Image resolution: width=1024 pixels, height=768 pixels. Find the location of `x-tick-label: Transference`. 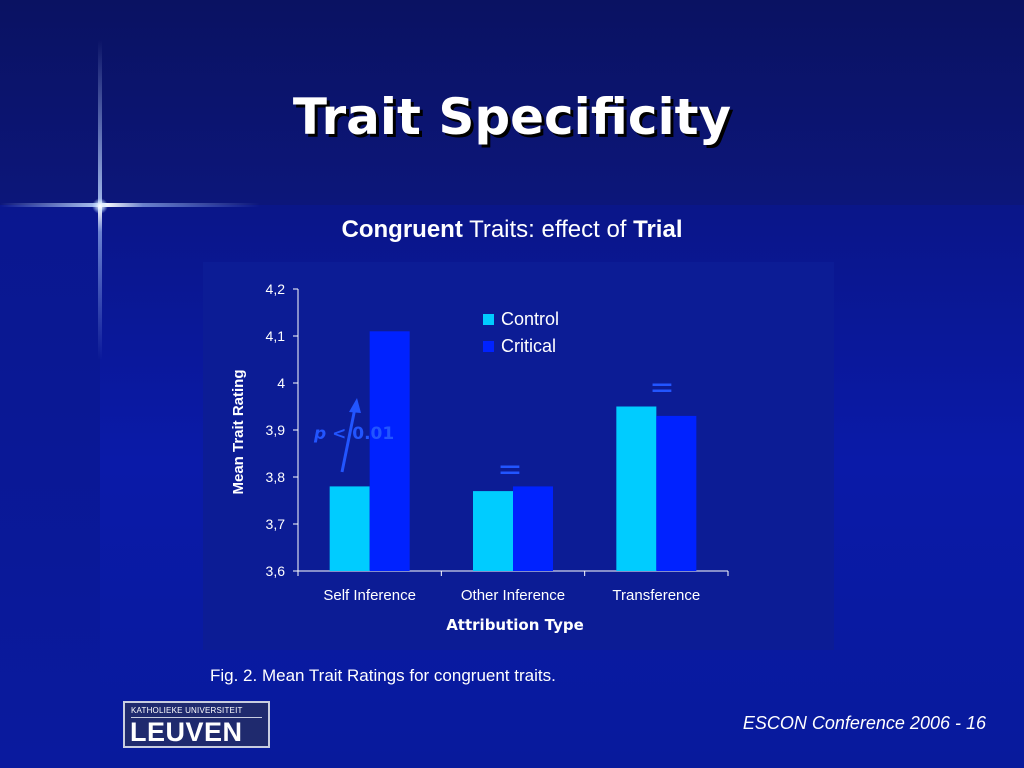

x-tick-label: Transference is located at coordinates (656, 595).